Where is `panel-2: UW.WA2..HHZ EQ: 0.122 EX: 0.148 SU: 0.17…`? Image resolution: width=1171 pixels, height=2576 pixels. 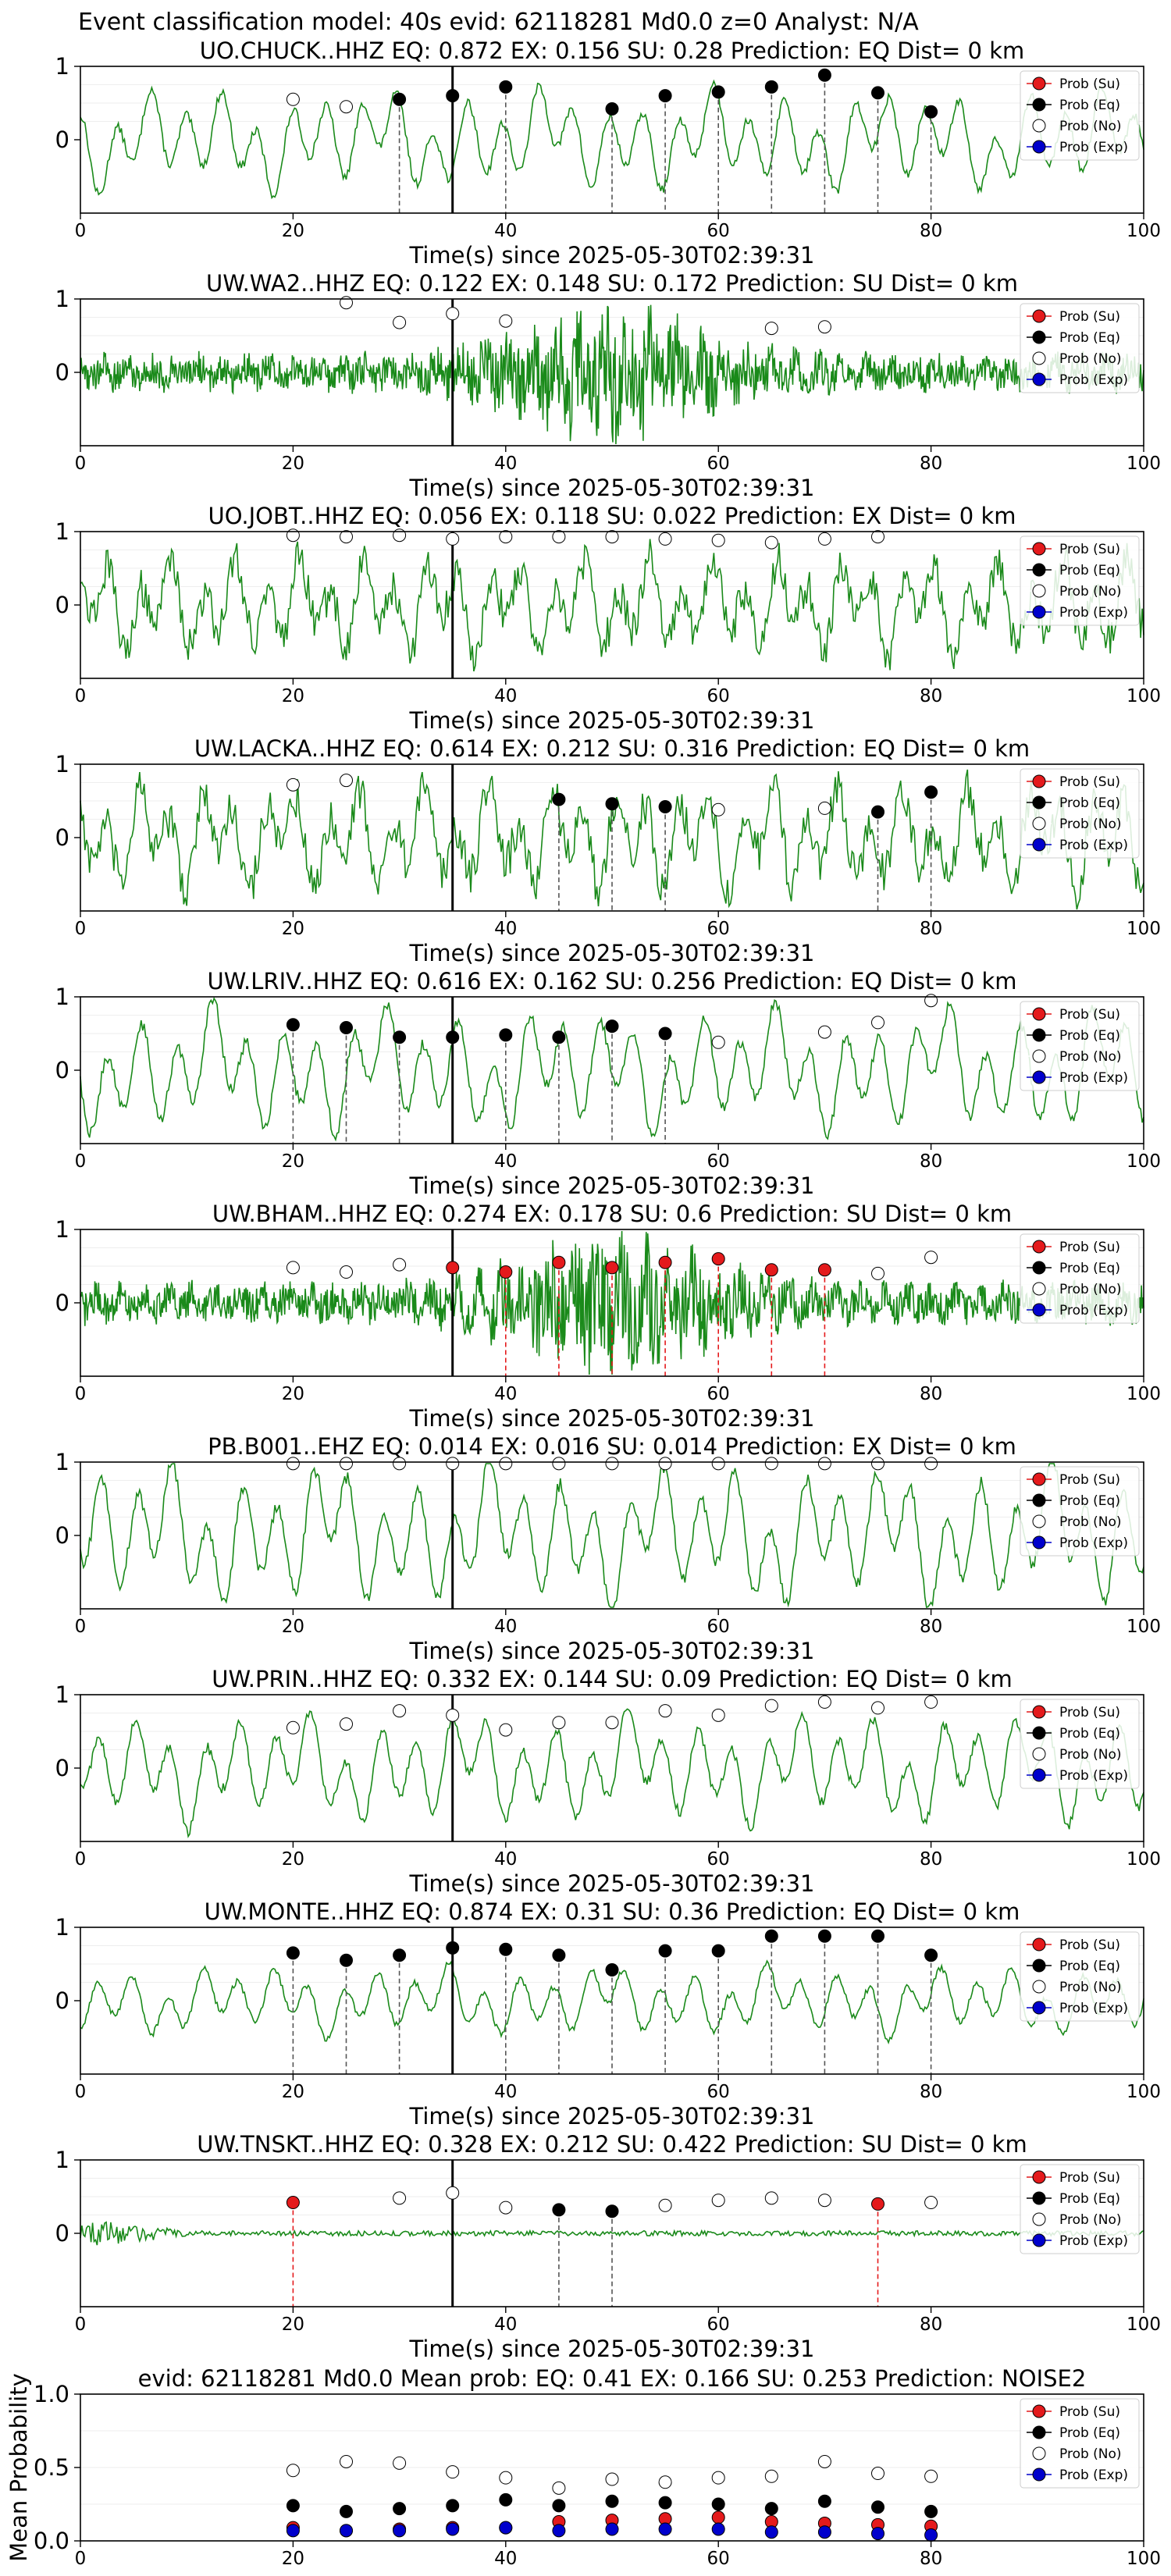
panel-2: UW.WA2..HHZ EQ: 0.122 EX: 0.148 SU: 0.17… is located at coordinates (608, 385).